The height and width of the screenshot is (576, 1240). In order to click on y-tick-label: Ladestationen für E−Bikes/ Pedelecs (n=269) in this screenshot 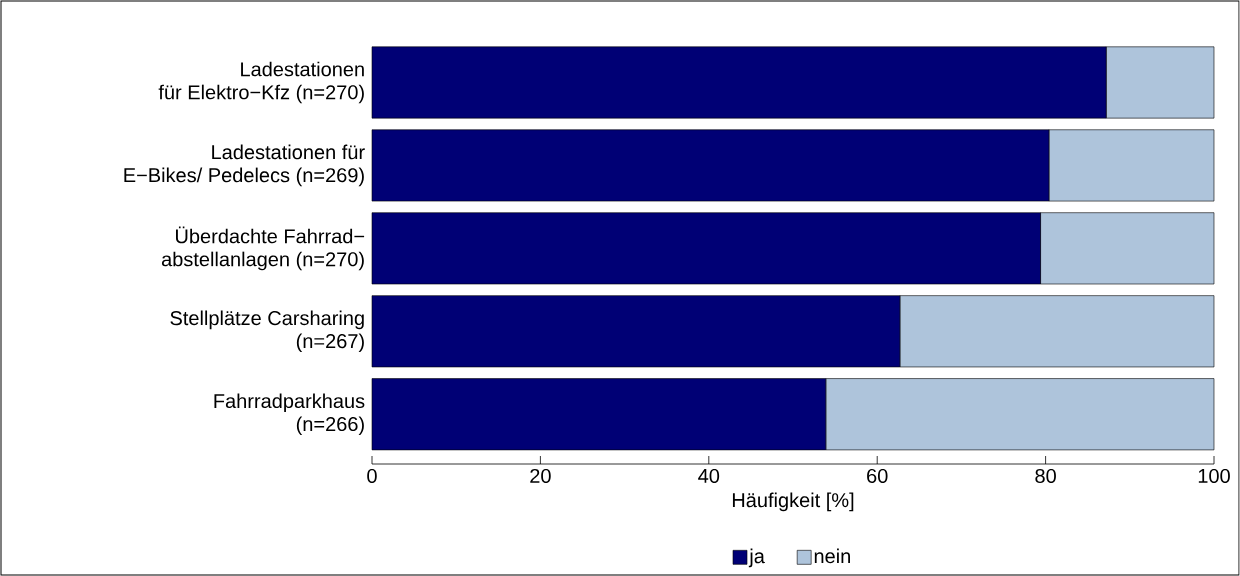, I will do `click(244, 165)`.